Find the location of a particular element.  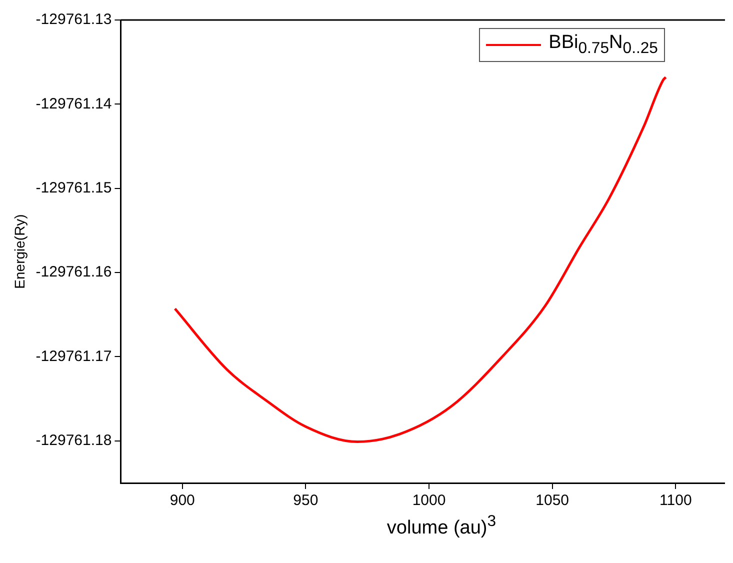

x-tick-label: 1050 is located at coordinates (553, 501).